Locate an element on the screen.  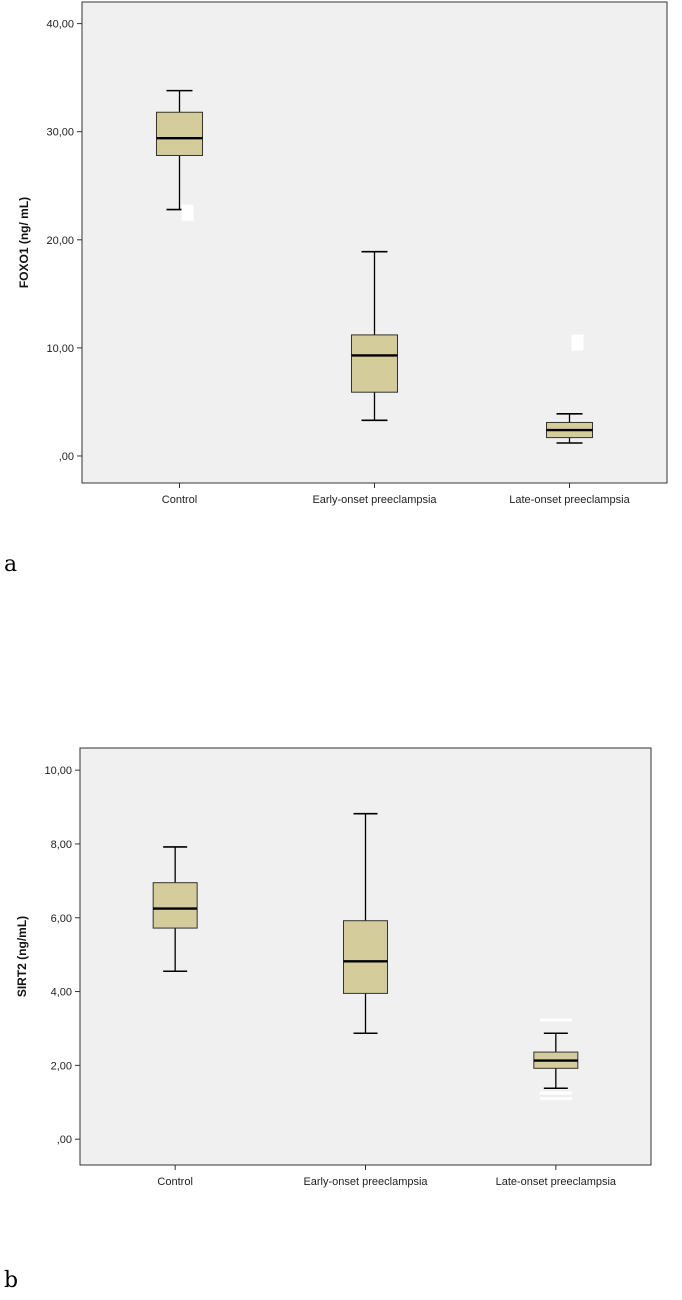
panel-letter-b: b is located at coordinates (11, 1280).